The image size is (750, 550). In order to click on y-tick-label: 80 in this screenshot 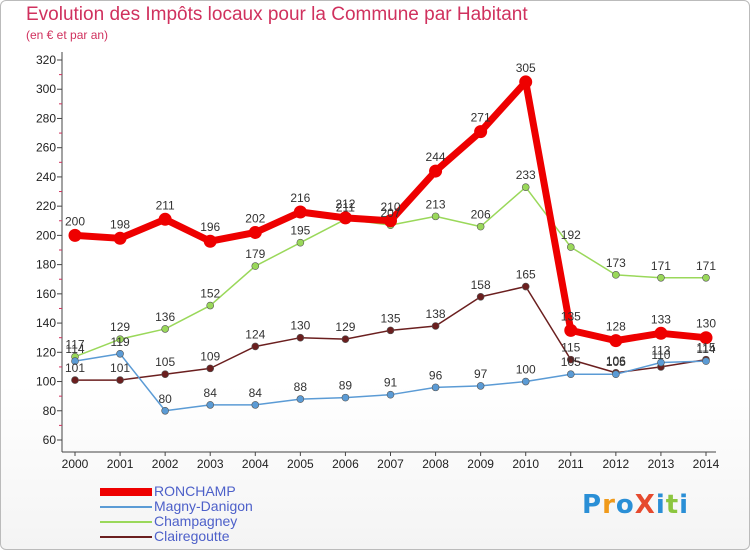, I will do `click(50, 411)`.